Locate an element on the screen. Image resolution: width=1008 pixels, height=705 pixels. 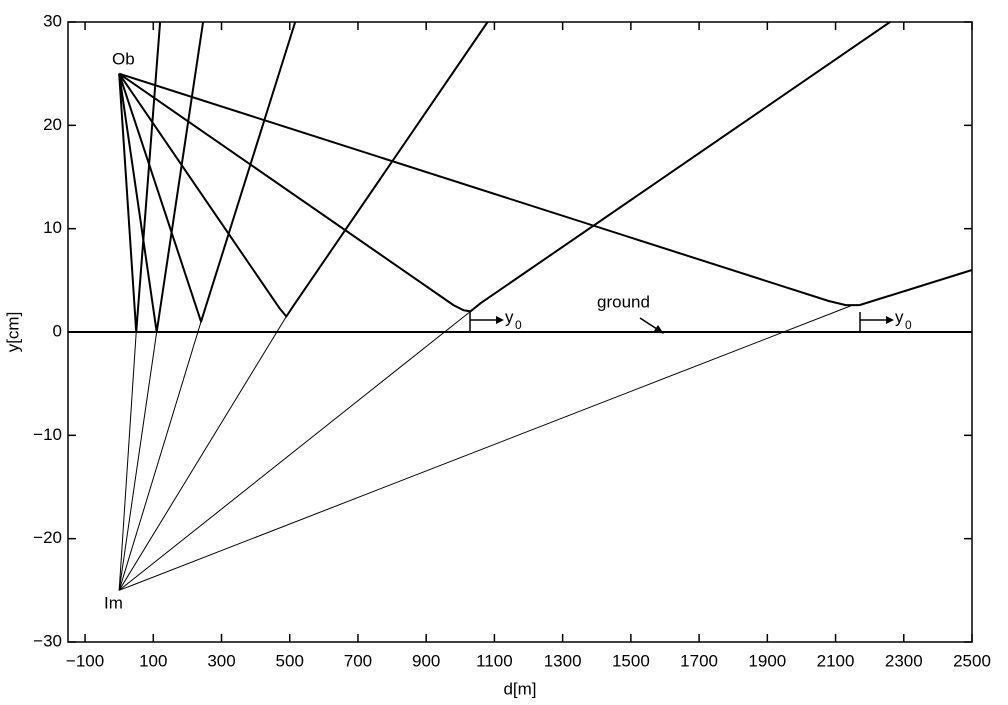
x-tick-label: 1100 is located at coordinates (494, 660).